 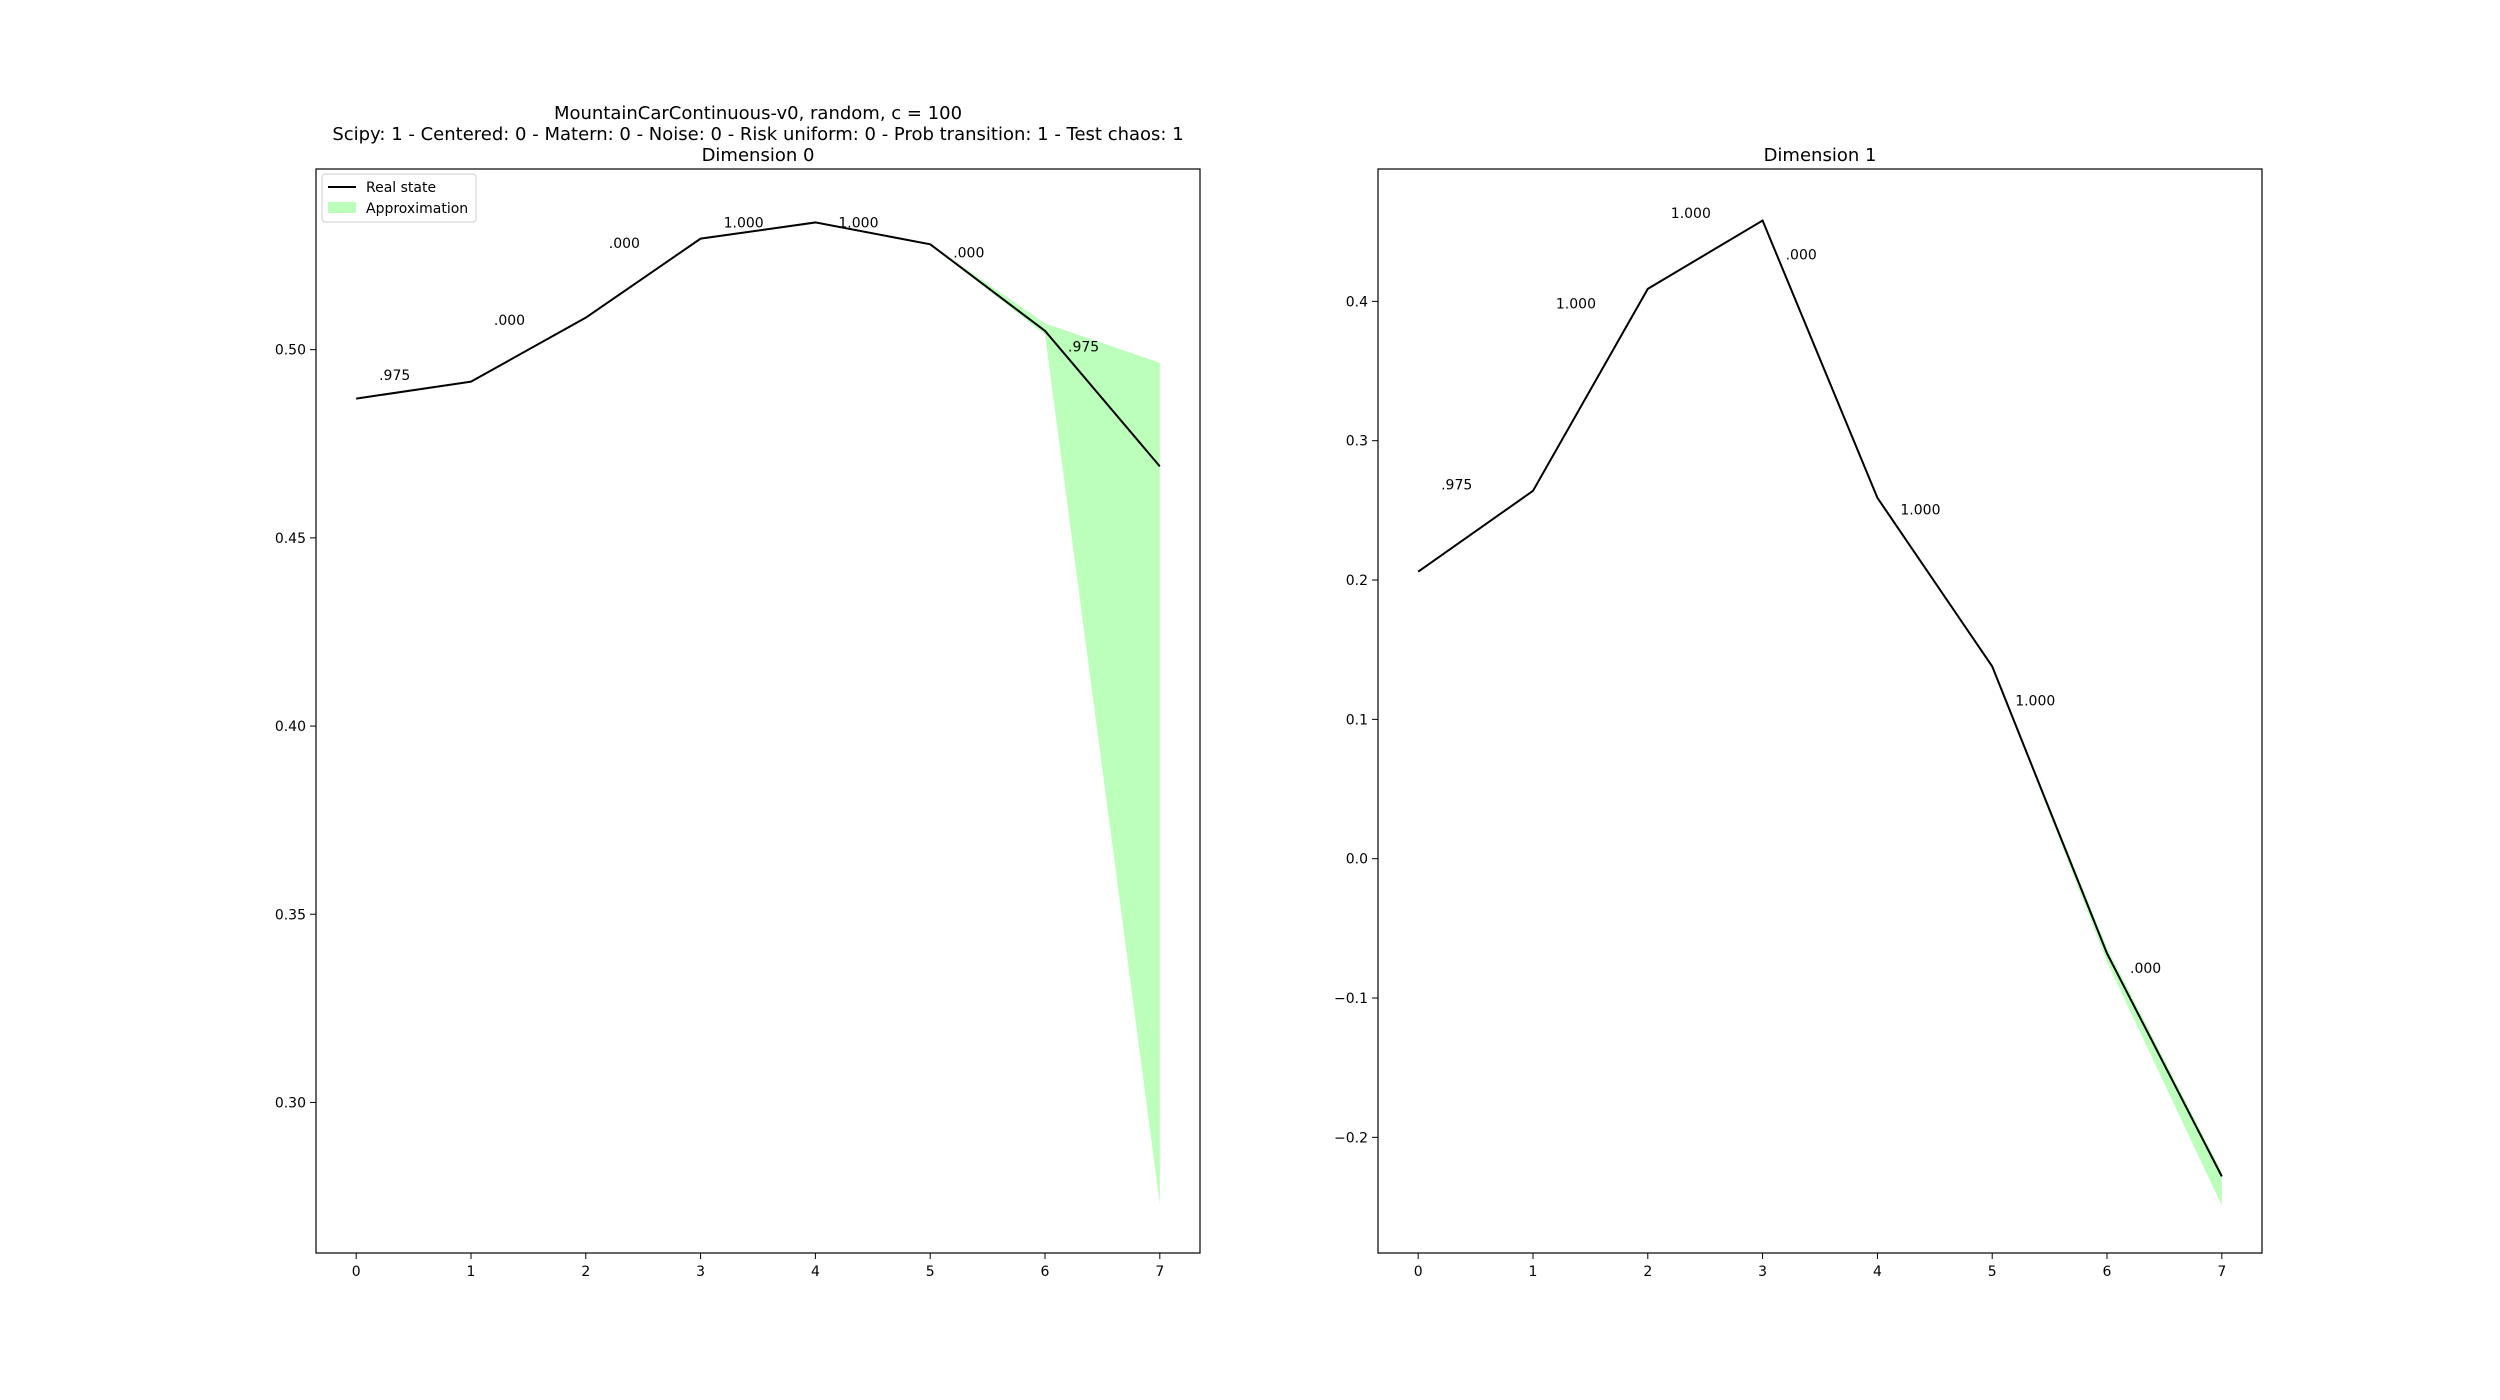 What do you see at coordinates (342, 207) in the screenshot?
I see `legend-band-swatch` at bounding box center [342, 207].